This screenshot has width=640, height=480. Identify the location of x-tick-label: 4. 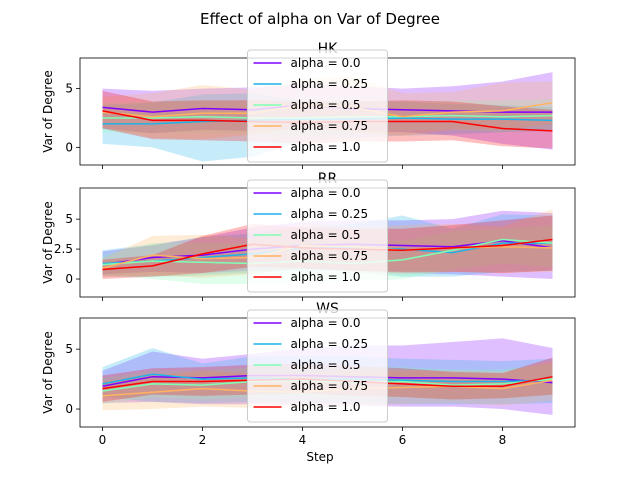
(303, 440).